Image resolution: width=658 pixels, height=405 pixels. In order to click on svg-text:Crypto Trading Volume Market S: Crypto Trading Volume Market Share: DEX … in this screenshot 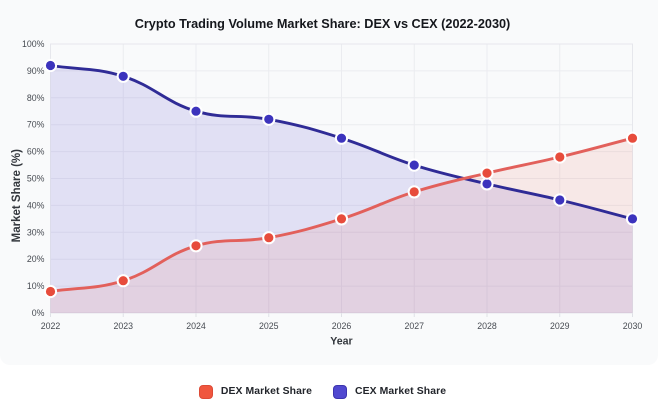, I will do `click(323, 24)`.